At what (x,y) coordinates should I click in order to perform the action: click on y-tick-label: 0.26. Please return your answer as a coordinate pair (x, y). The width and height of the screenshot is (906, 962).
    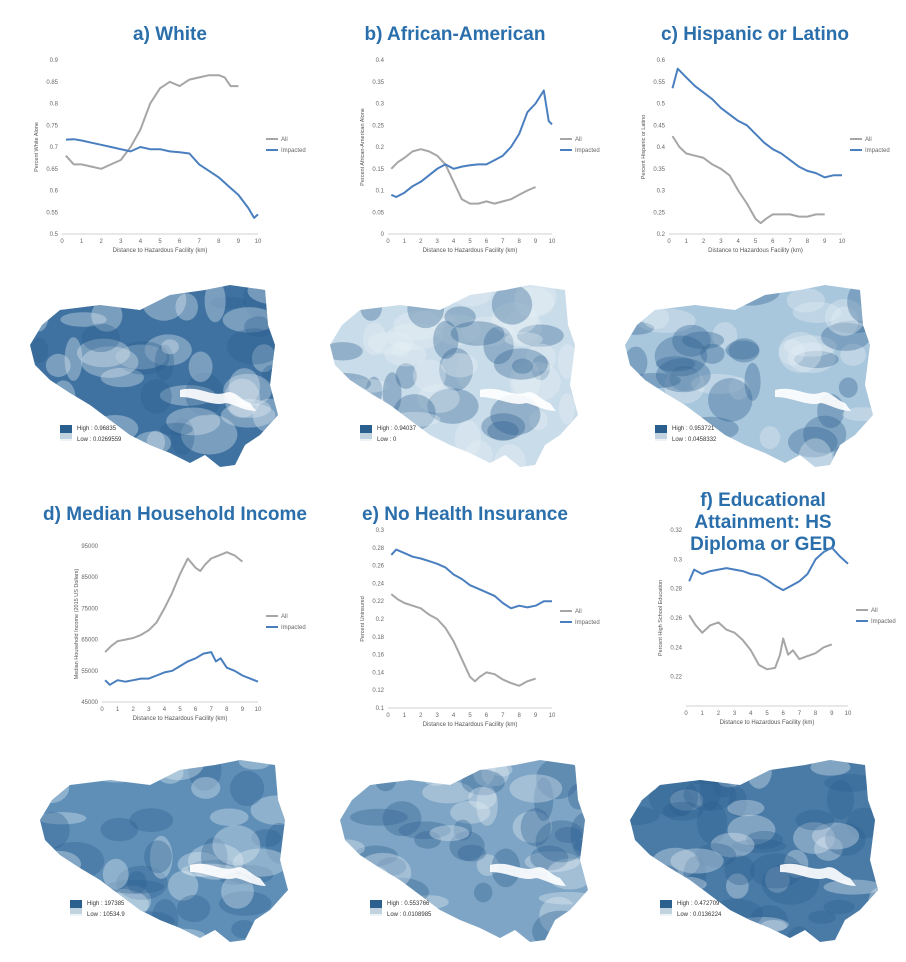
    Looking at the image, I should click on (676, 619).